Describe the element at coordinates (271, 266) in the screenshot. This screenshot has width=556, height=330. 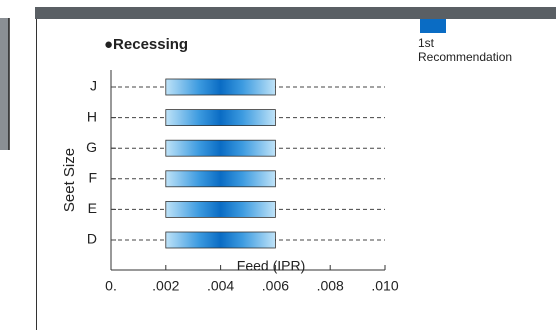
I see `x-axis-label: Feed (IPR)` at that location.